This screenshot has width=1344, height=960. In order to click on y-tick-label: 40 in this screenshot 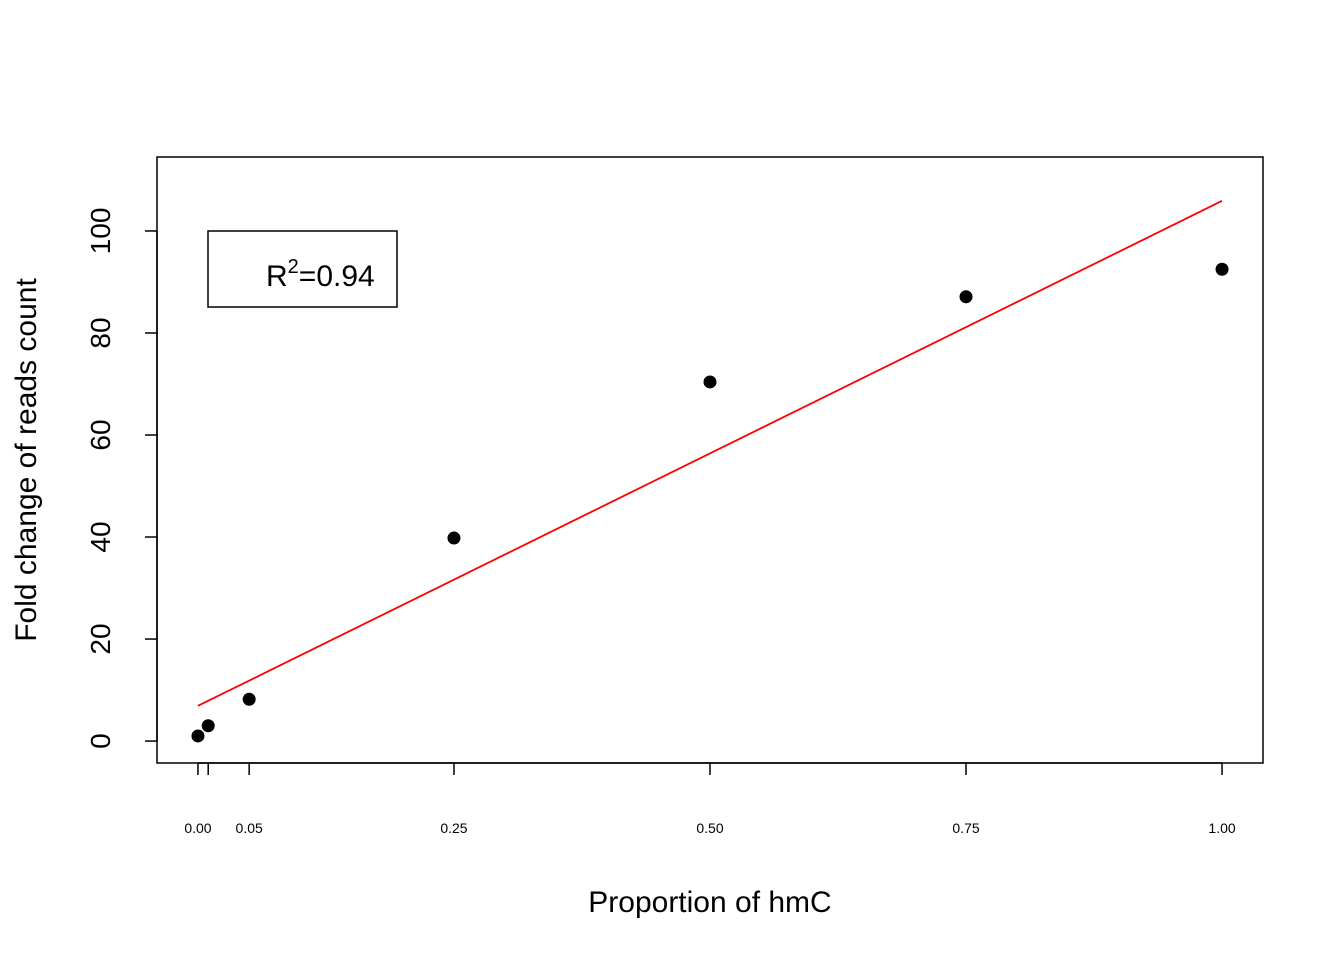, I will do `click(100, 536)`.